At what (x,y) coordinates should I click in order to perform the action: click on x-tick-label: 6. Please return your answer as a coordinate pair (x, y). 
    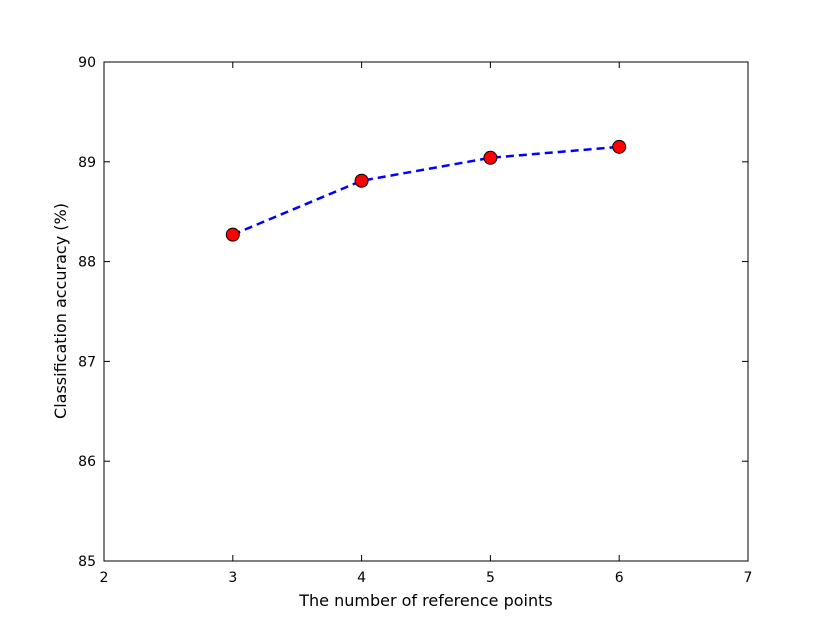
    Looking at the image, I should click on (619, 578).